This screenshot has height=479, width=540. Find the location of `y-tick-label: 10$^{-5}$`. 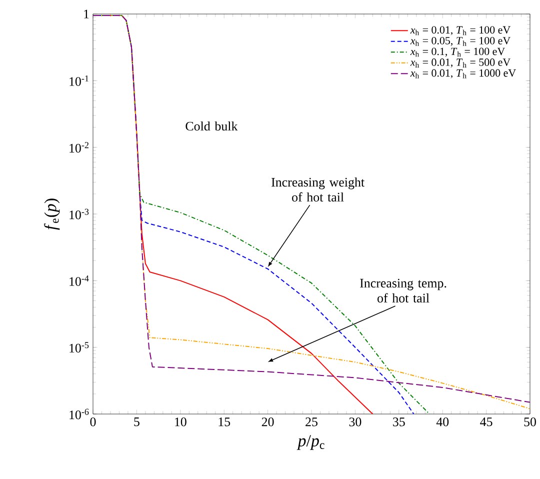

y-tick-label: 10$^{-5}$ is located at coordinates (79, 347).